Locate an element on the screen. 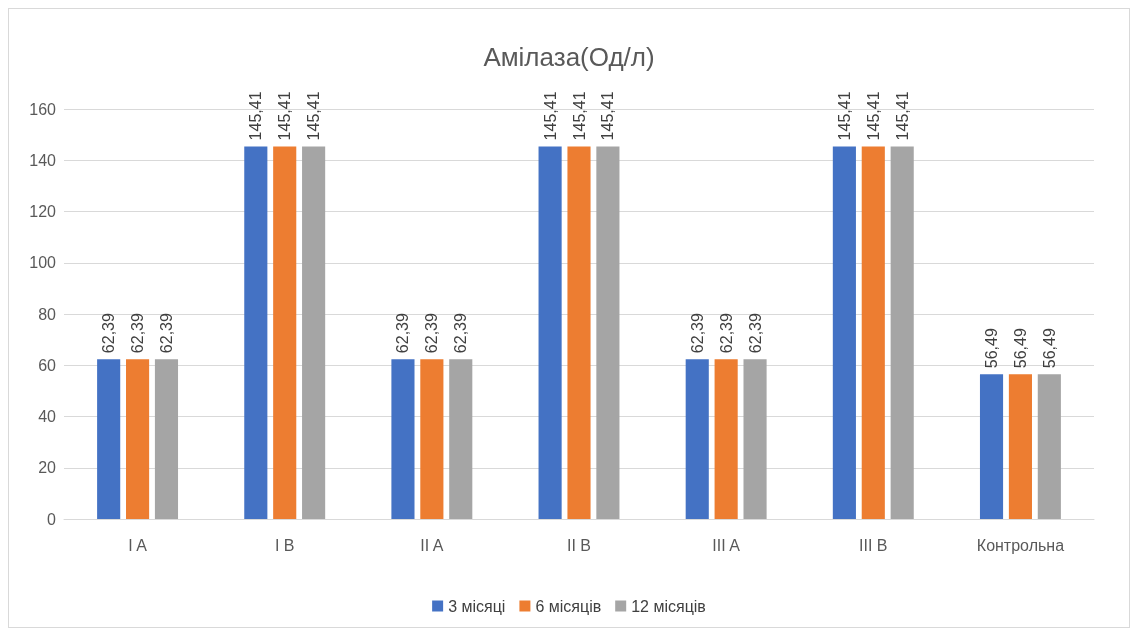 The width and height of the screenshot is (1139, 637). y-tick-label: 0 is located at coordinates (52, 519).